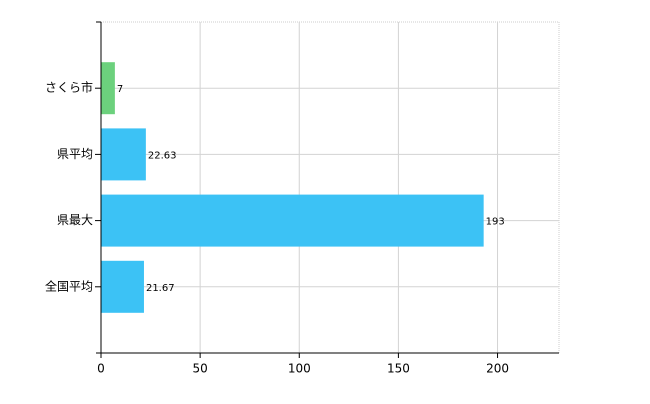  I want to click on y-tick-label: 県最大, so click(75, 220).